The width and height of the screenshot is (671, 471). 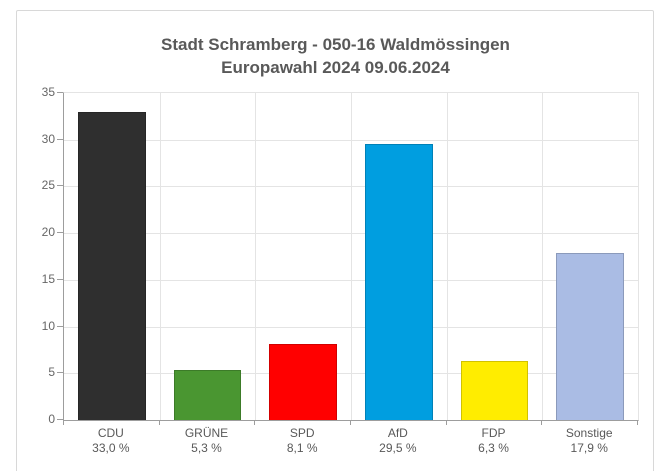 I want to click on bar-cdu, so click(x=111, y=265).